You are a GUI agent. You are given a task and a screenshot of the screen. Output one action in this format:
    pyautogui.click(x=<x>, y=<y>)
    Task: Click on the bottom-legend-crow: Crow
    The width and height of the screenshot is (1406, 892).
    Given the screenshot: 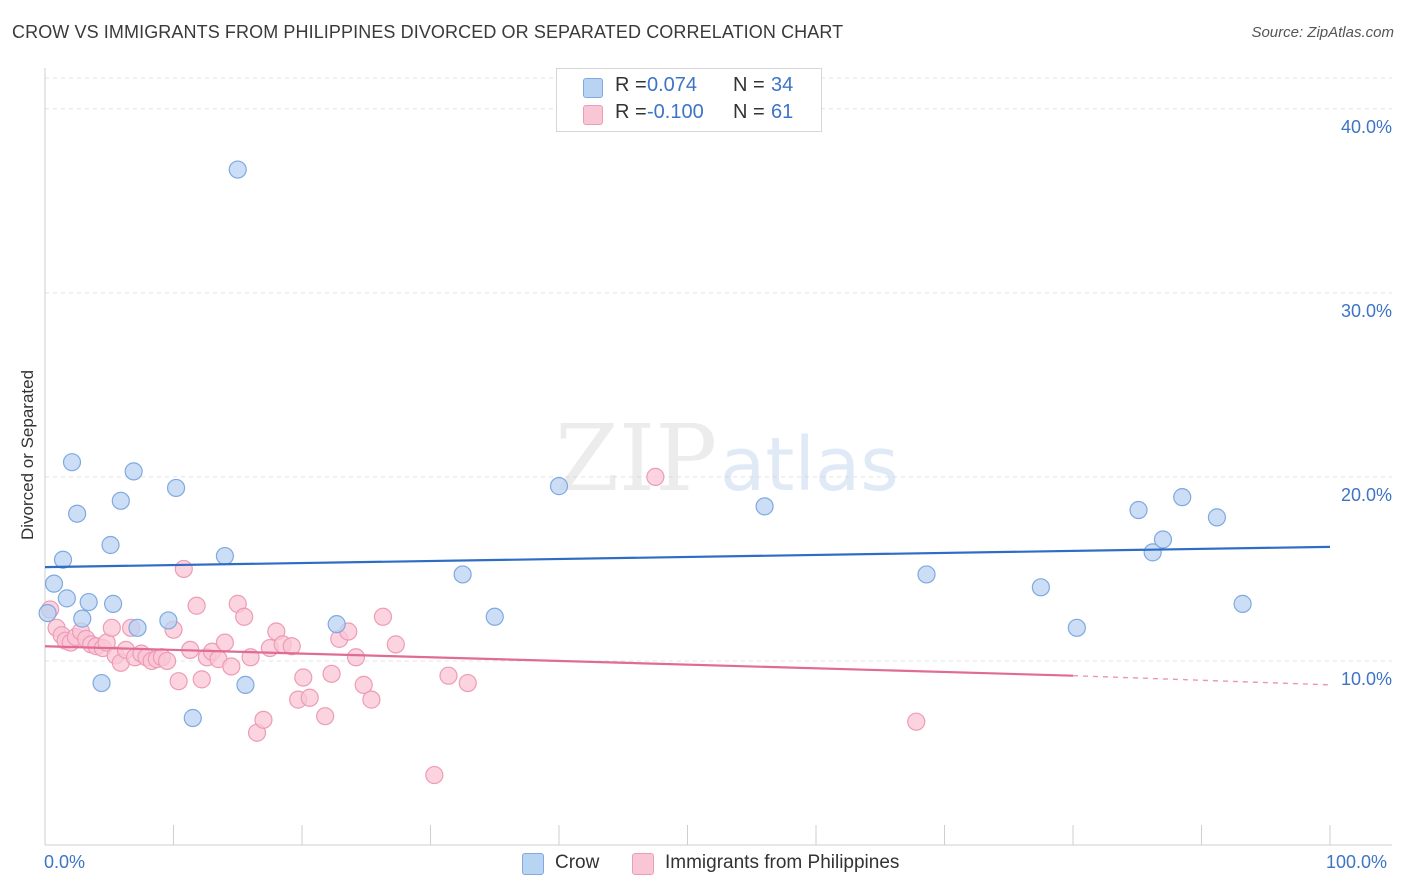 What is the action you would take?
    pyautogui.click(x=577, y=862)
    